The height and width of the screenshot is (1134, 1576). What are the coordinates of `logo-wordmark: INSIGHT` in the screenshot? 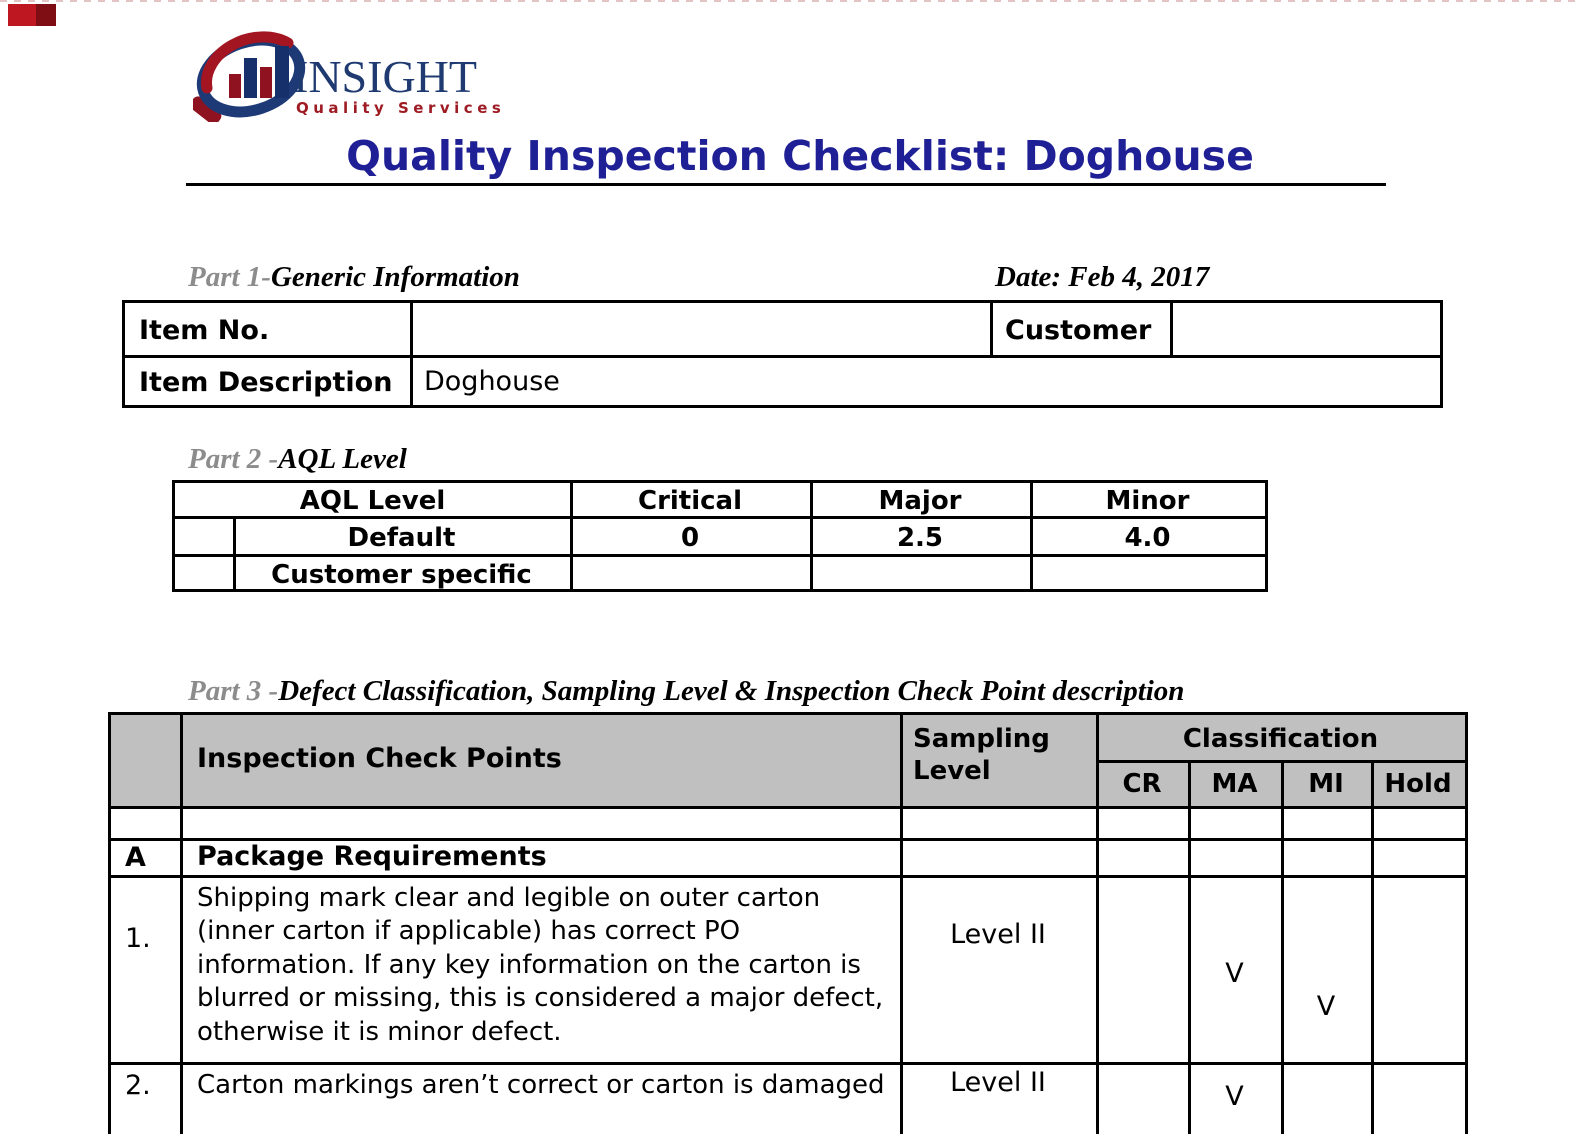 It's located at (385, 76).